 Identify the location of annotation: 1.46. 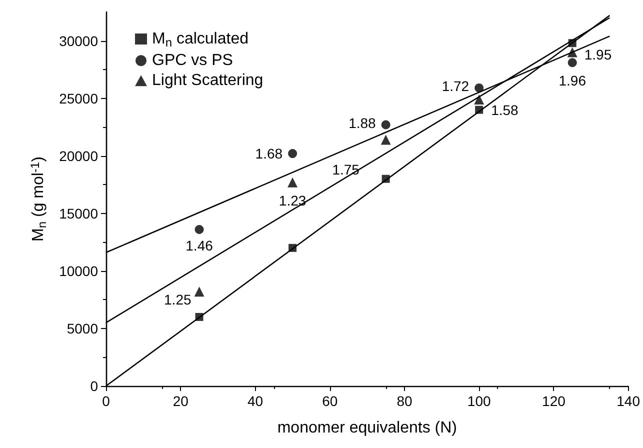
(200, 245).